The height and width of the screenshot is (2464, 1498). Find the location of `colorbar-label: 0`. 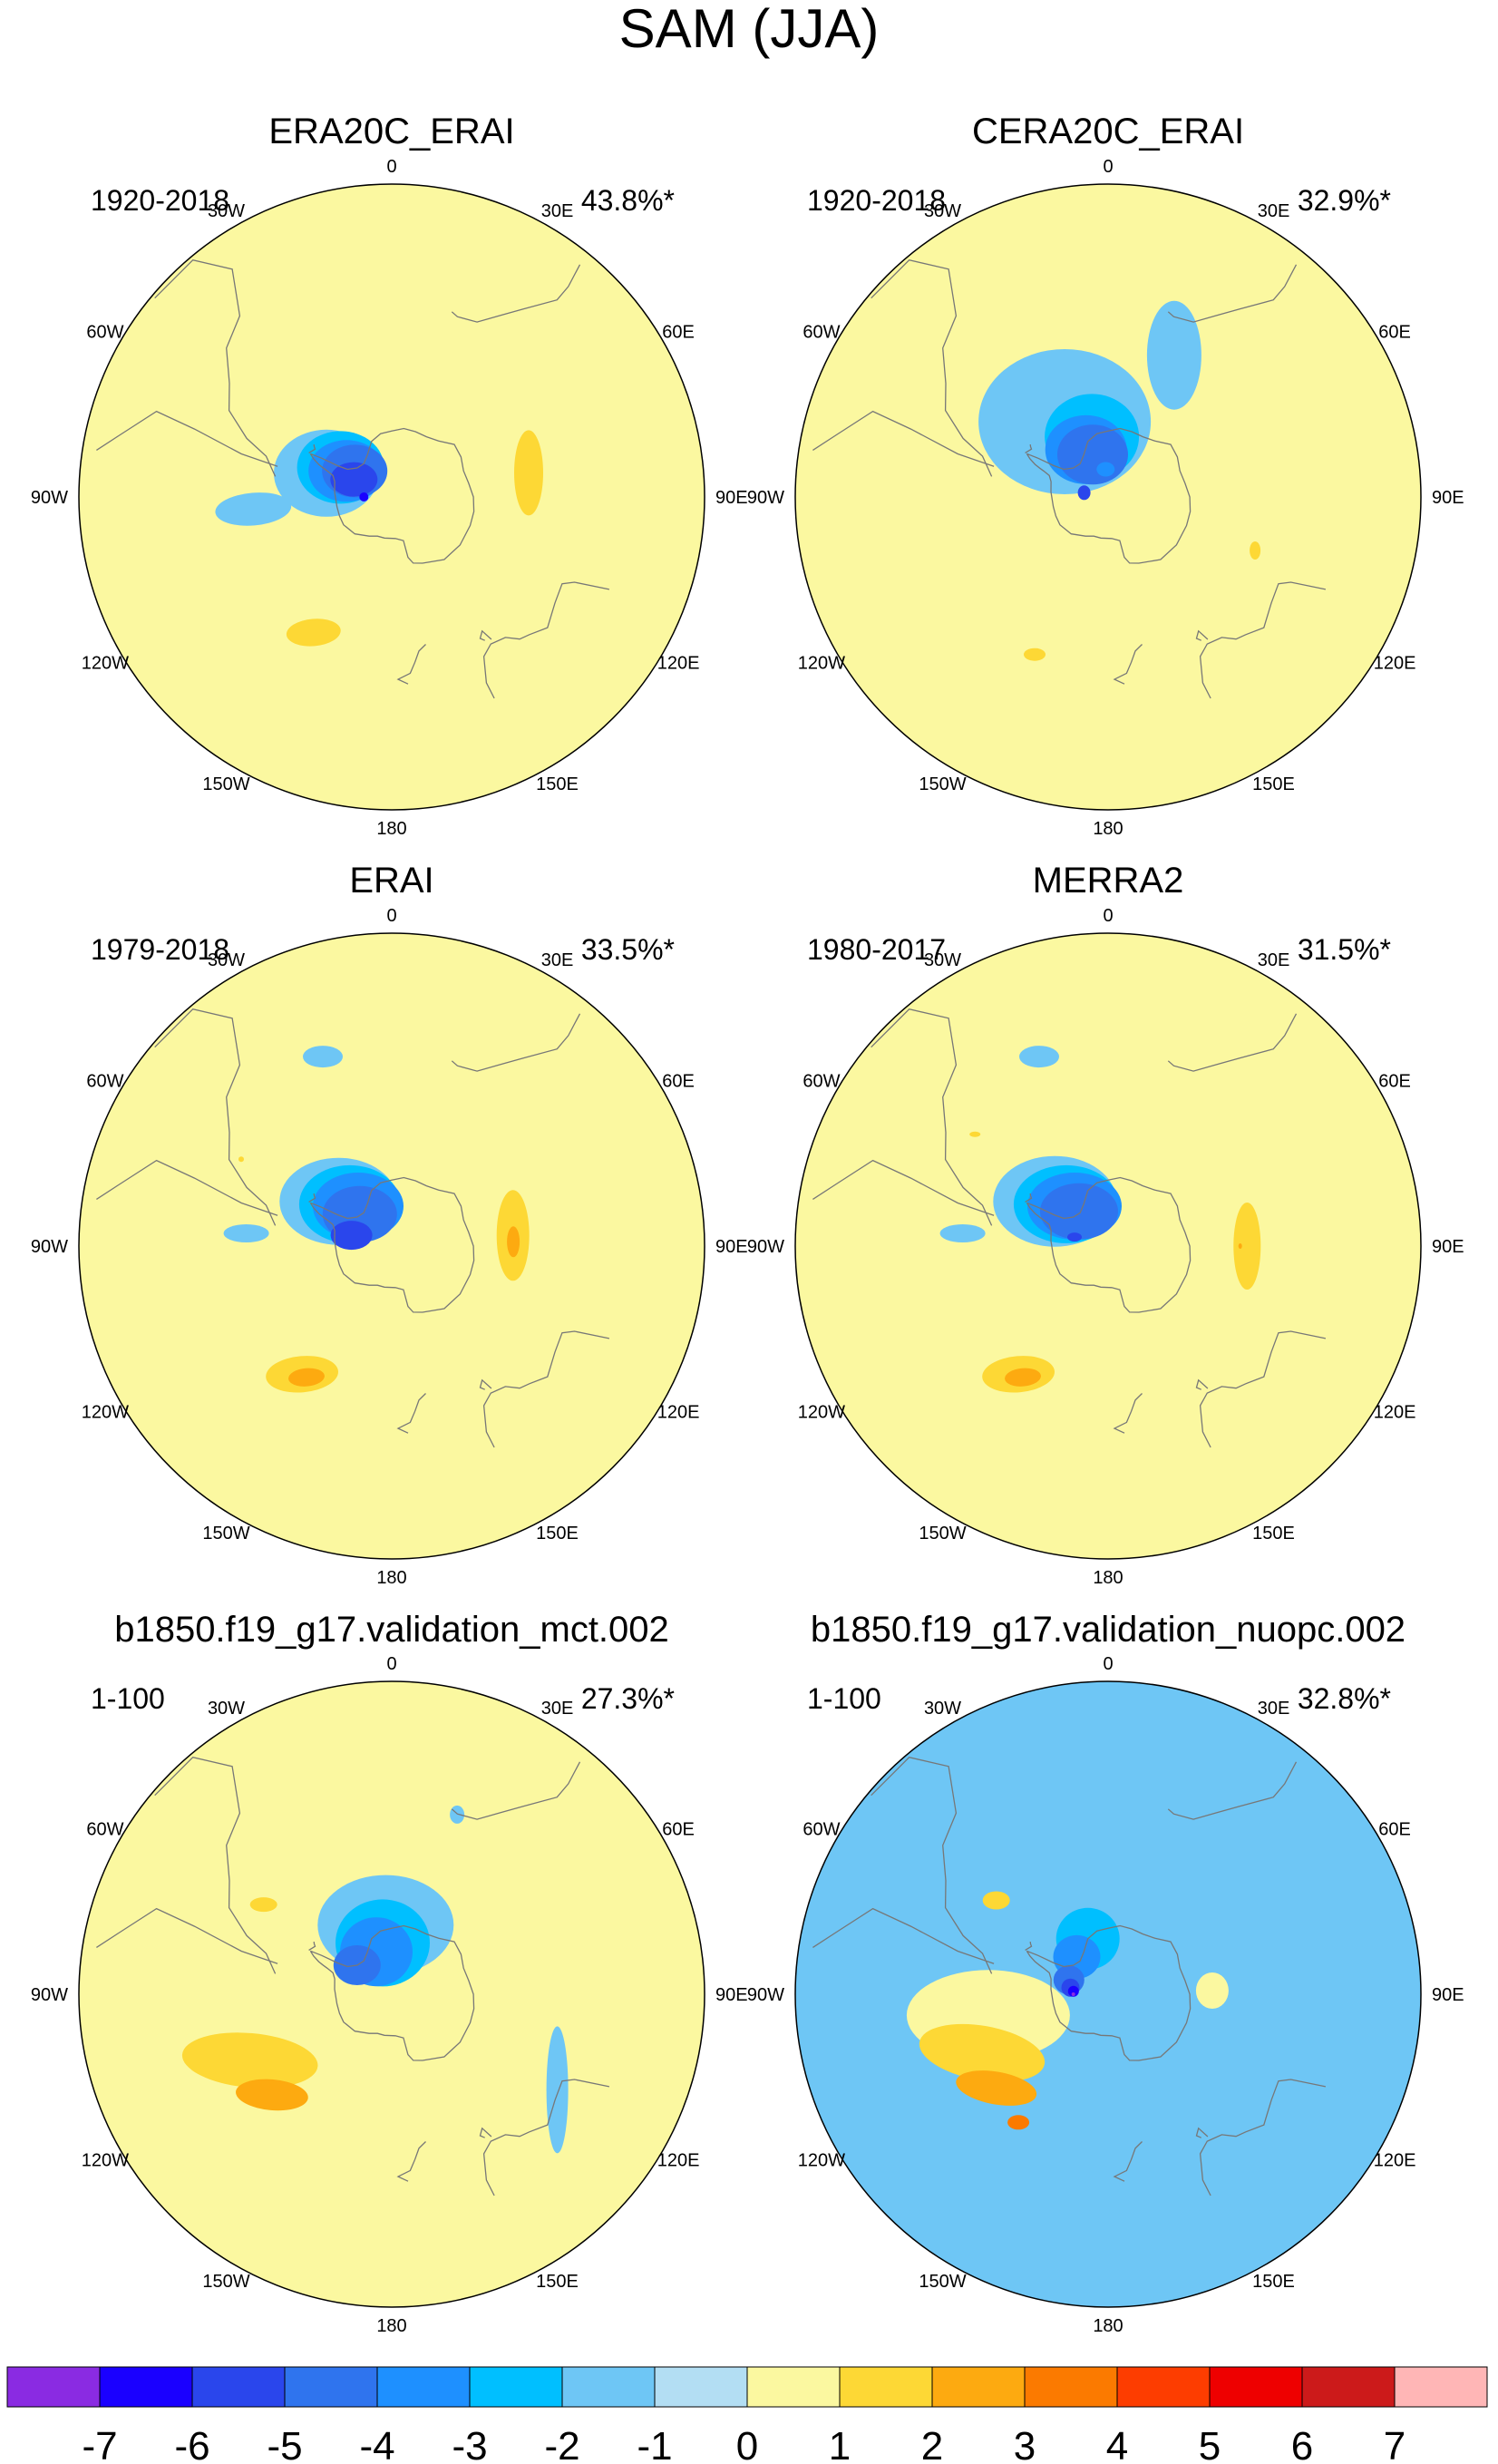

colorbar-label: 0 is located at coordinates (747, 2444).